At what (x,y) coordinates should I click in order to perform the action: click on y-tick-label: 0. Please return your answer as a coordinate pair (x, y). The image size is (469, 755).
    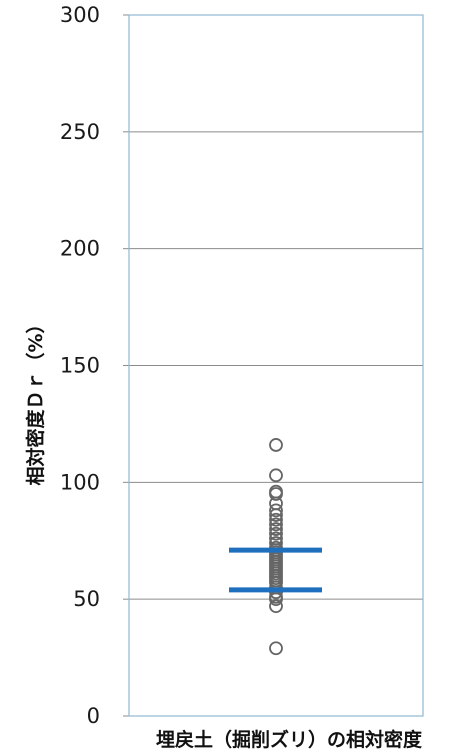
    Looking at the image, I should click on (93, 716).